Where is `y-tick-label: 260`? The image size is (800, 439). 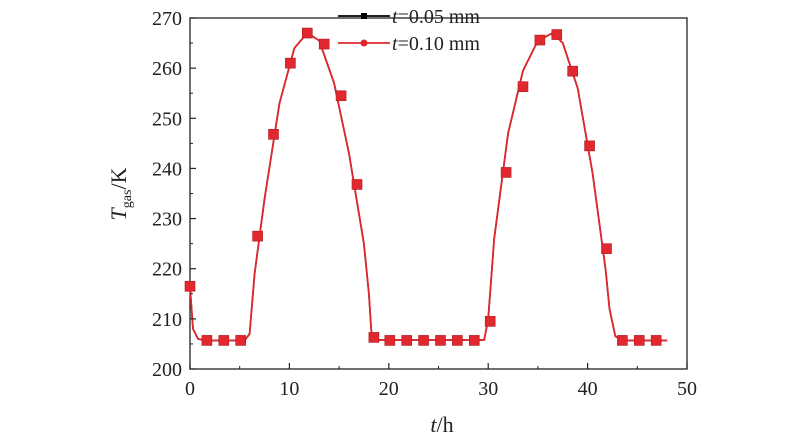
y-tick-label: 260 is located at coordinates (167, 69).